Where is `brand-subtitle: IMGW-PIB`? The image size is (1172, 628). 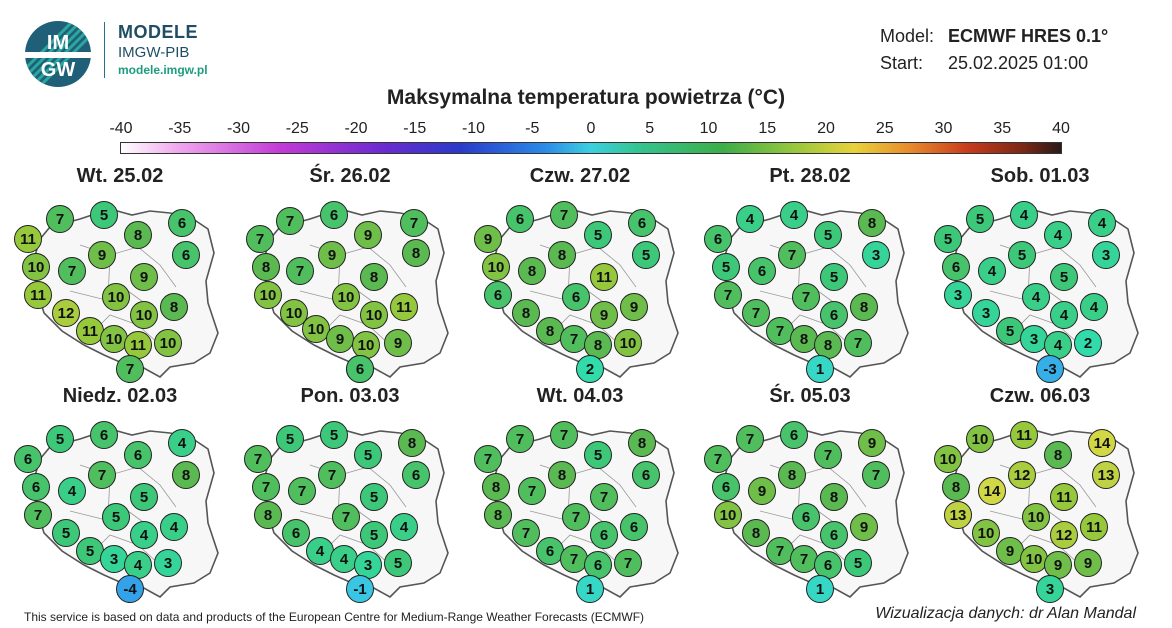
brand-subtitle: IMGW-PIB is located at coordinates (154, 52).